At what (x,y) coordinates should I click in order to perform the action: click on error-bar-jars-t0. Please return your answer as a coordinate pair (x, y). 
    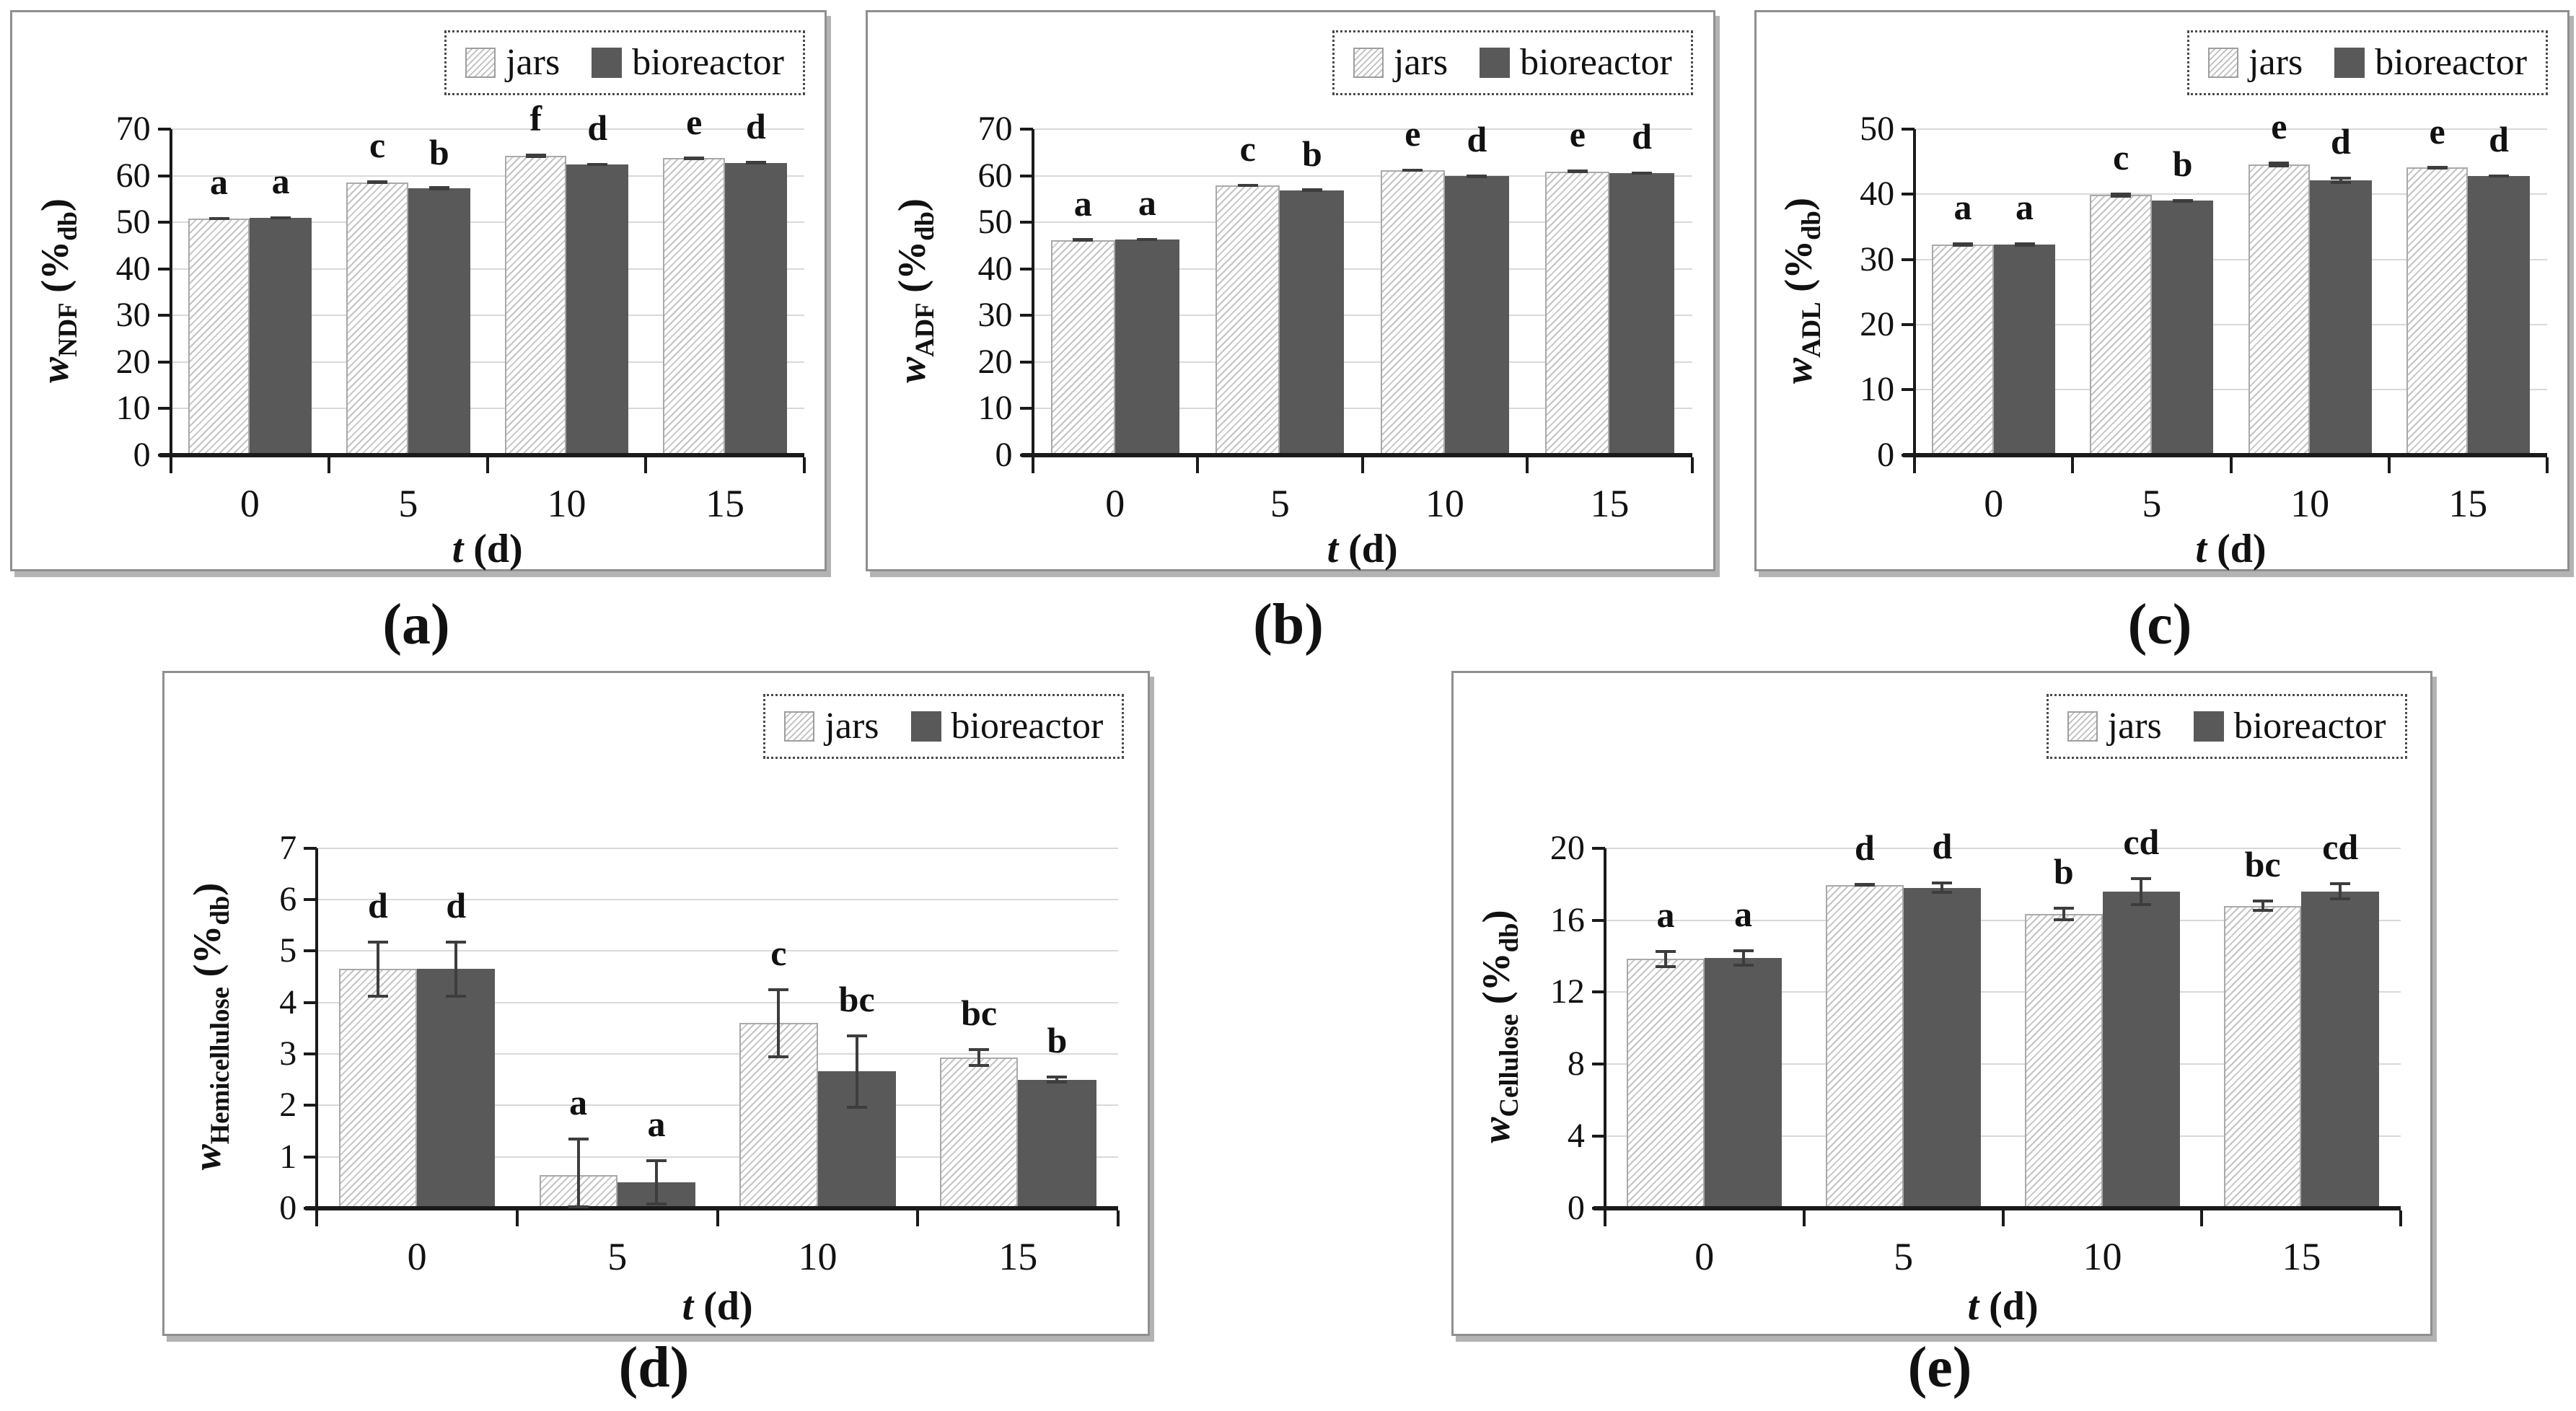
    Looking at the image, I should click on (377, 969).